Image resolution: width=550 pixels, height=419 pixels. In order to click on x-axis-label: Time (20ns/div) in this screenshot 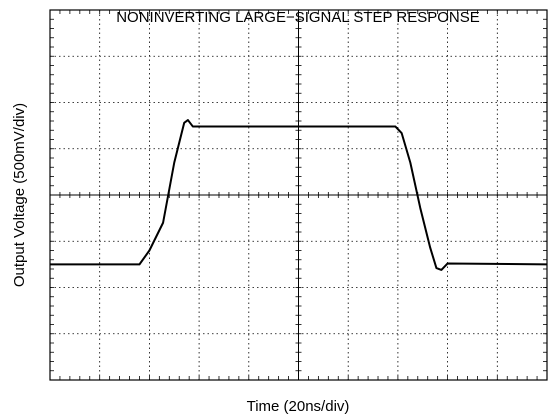, I will do `click(298, 406)`.